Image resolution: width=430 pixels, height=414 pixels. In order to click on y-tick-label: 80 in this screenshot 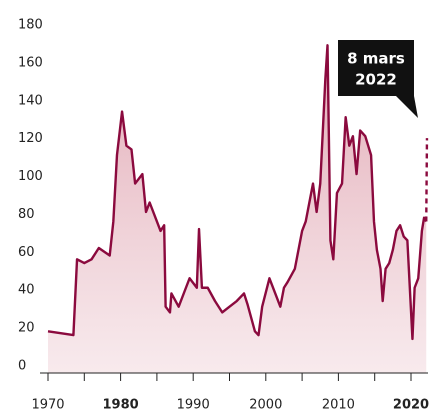, I will do `click(26, 214)`.